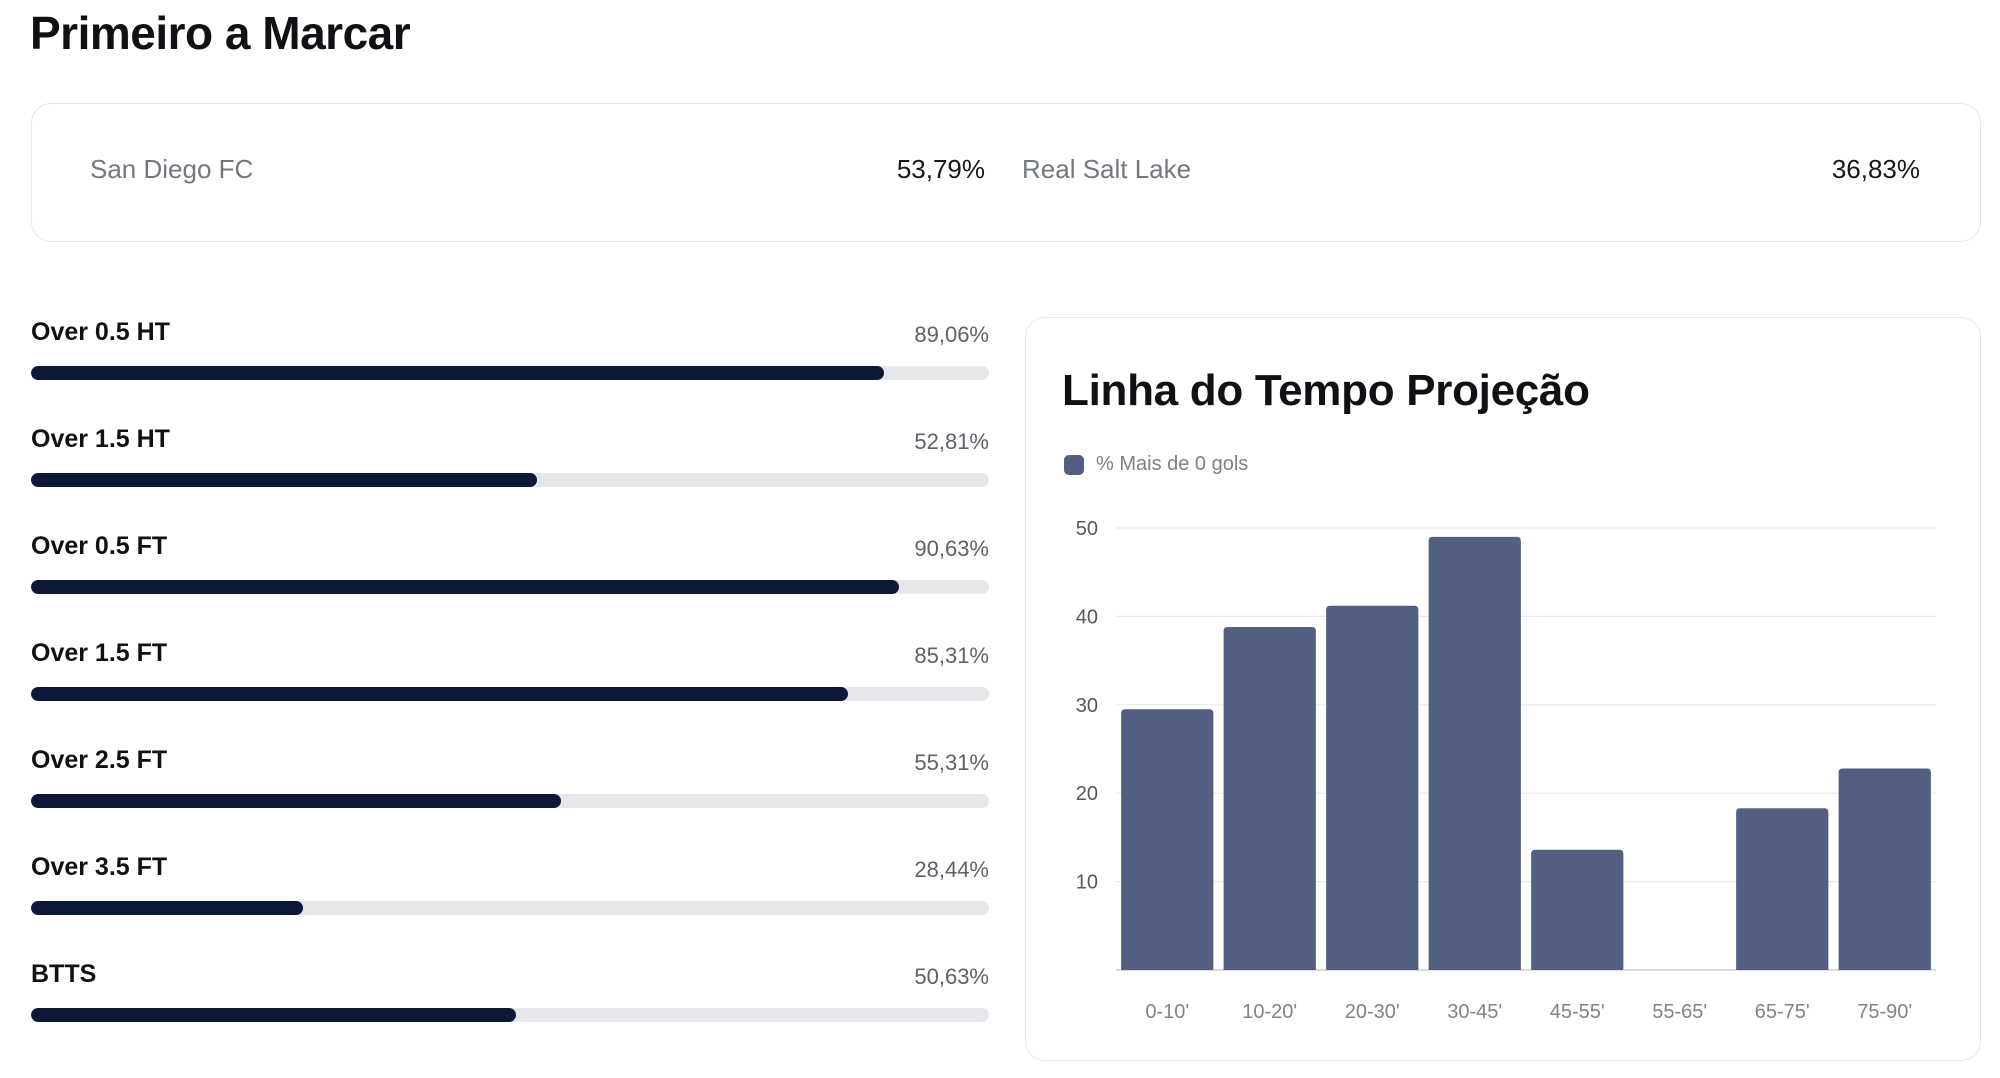 The image size is (2000, 1078). I want to click on market-label: Over 0.5 FT, so click(99, 546).